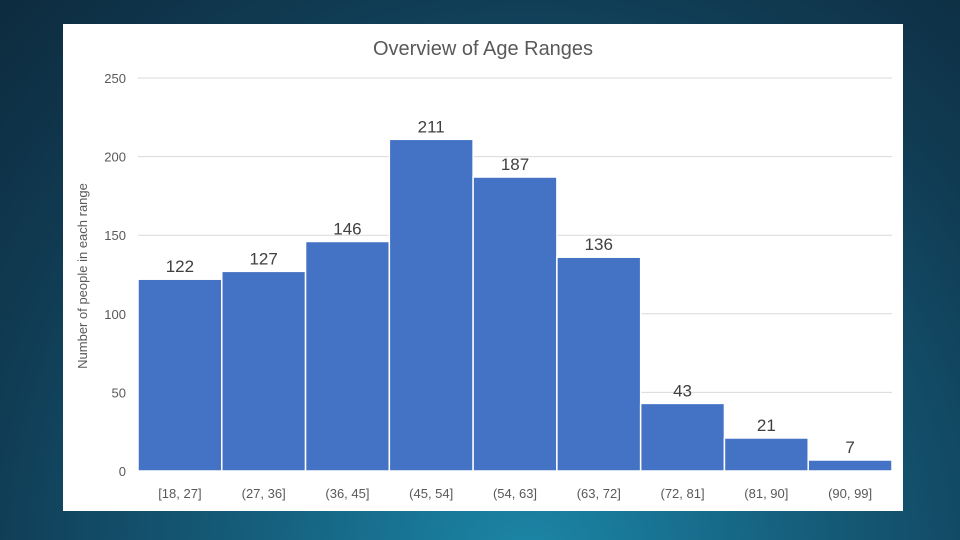 Image resolution: width=960 pixels, height=540 pixels. Describe the element at coordinates (431, 126) in the screenshot. I see `data-label: 211` at that location.